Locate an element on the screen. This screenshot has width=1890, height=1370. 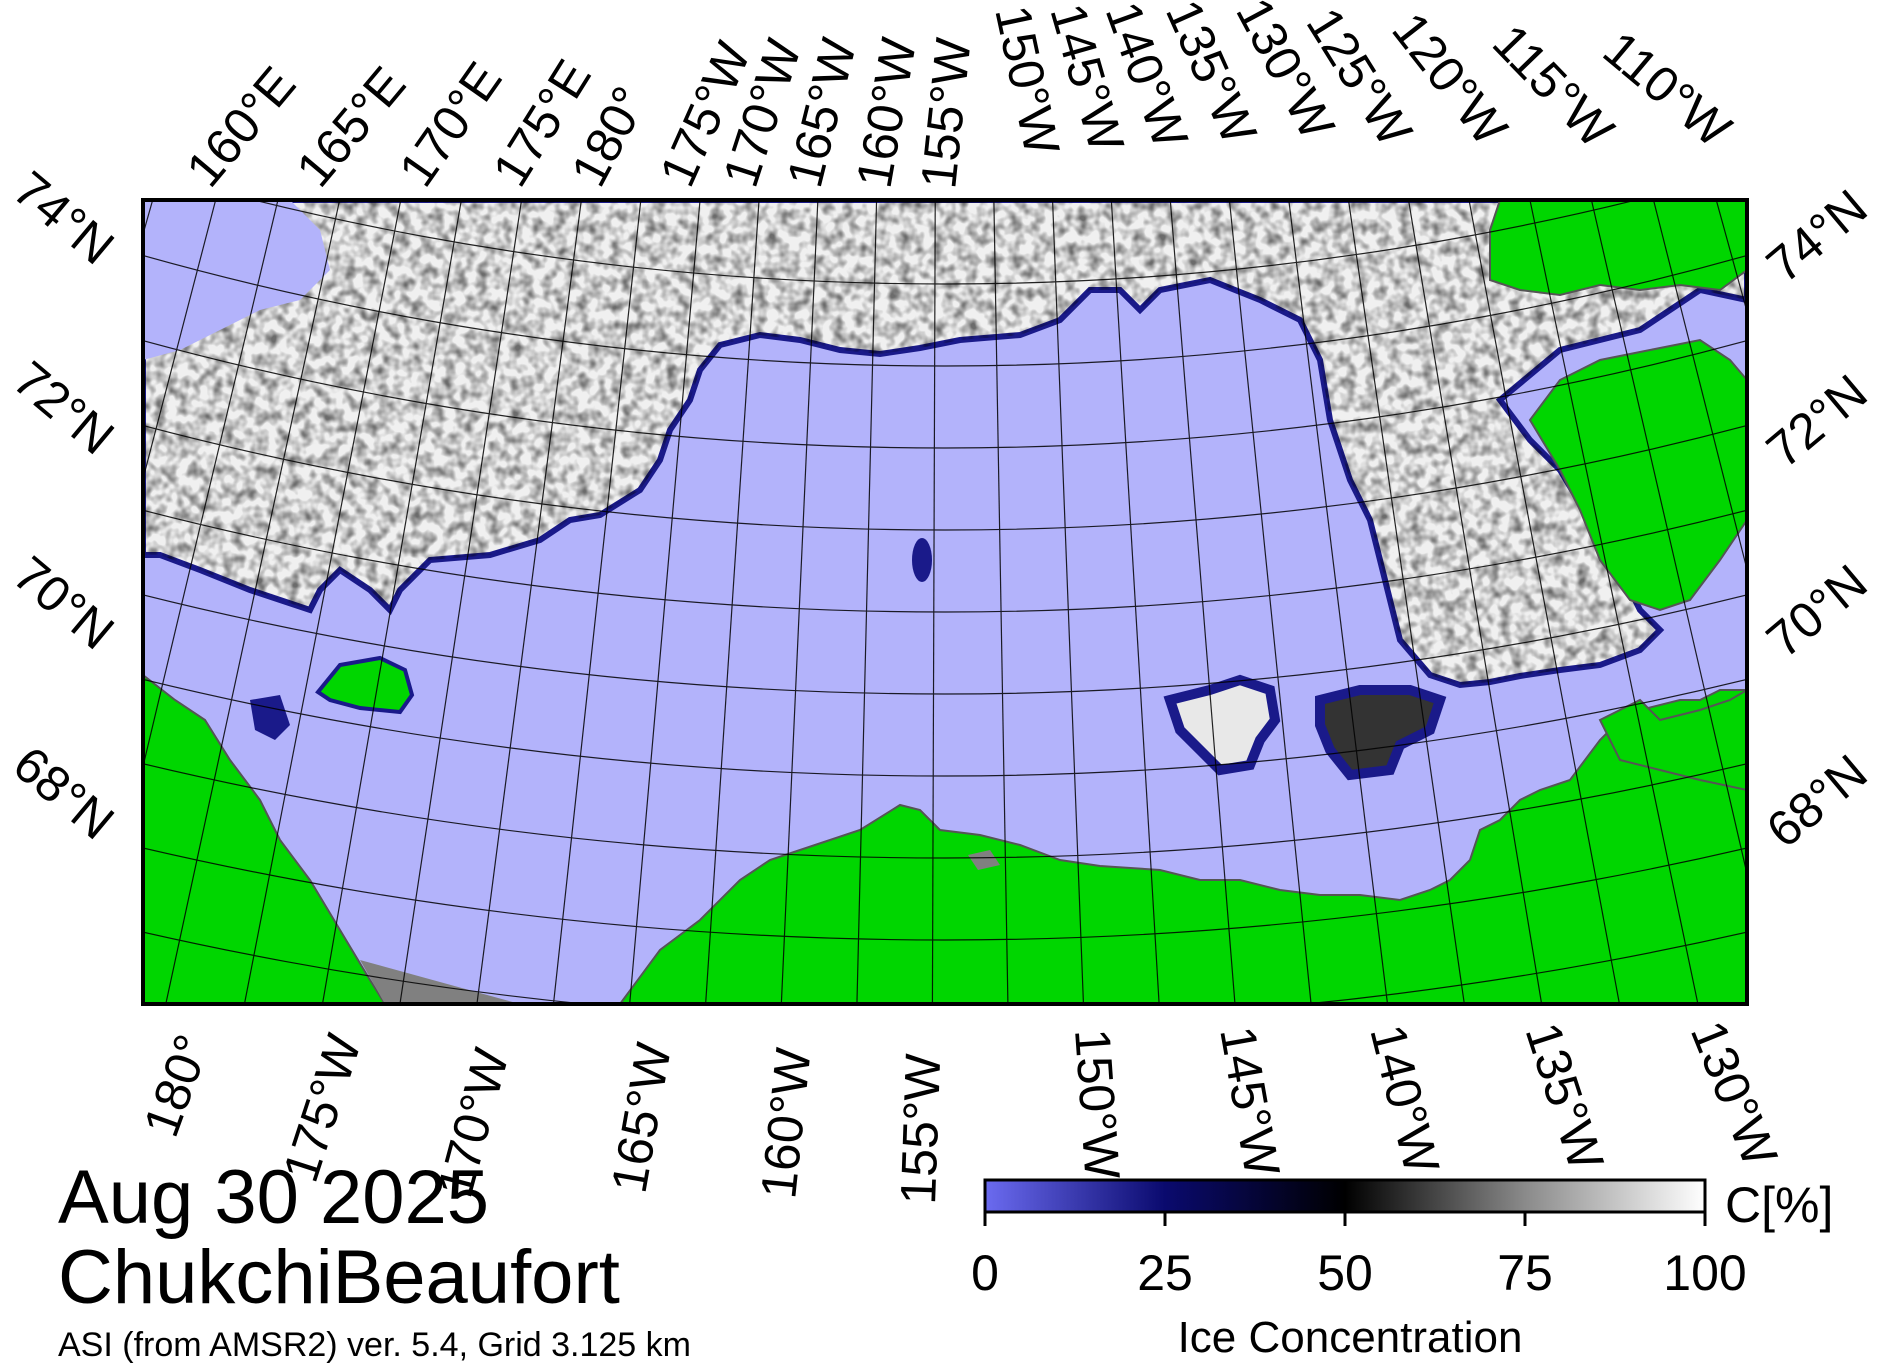
right-lat-label: 70°N is located at coordinates (1817, 611).